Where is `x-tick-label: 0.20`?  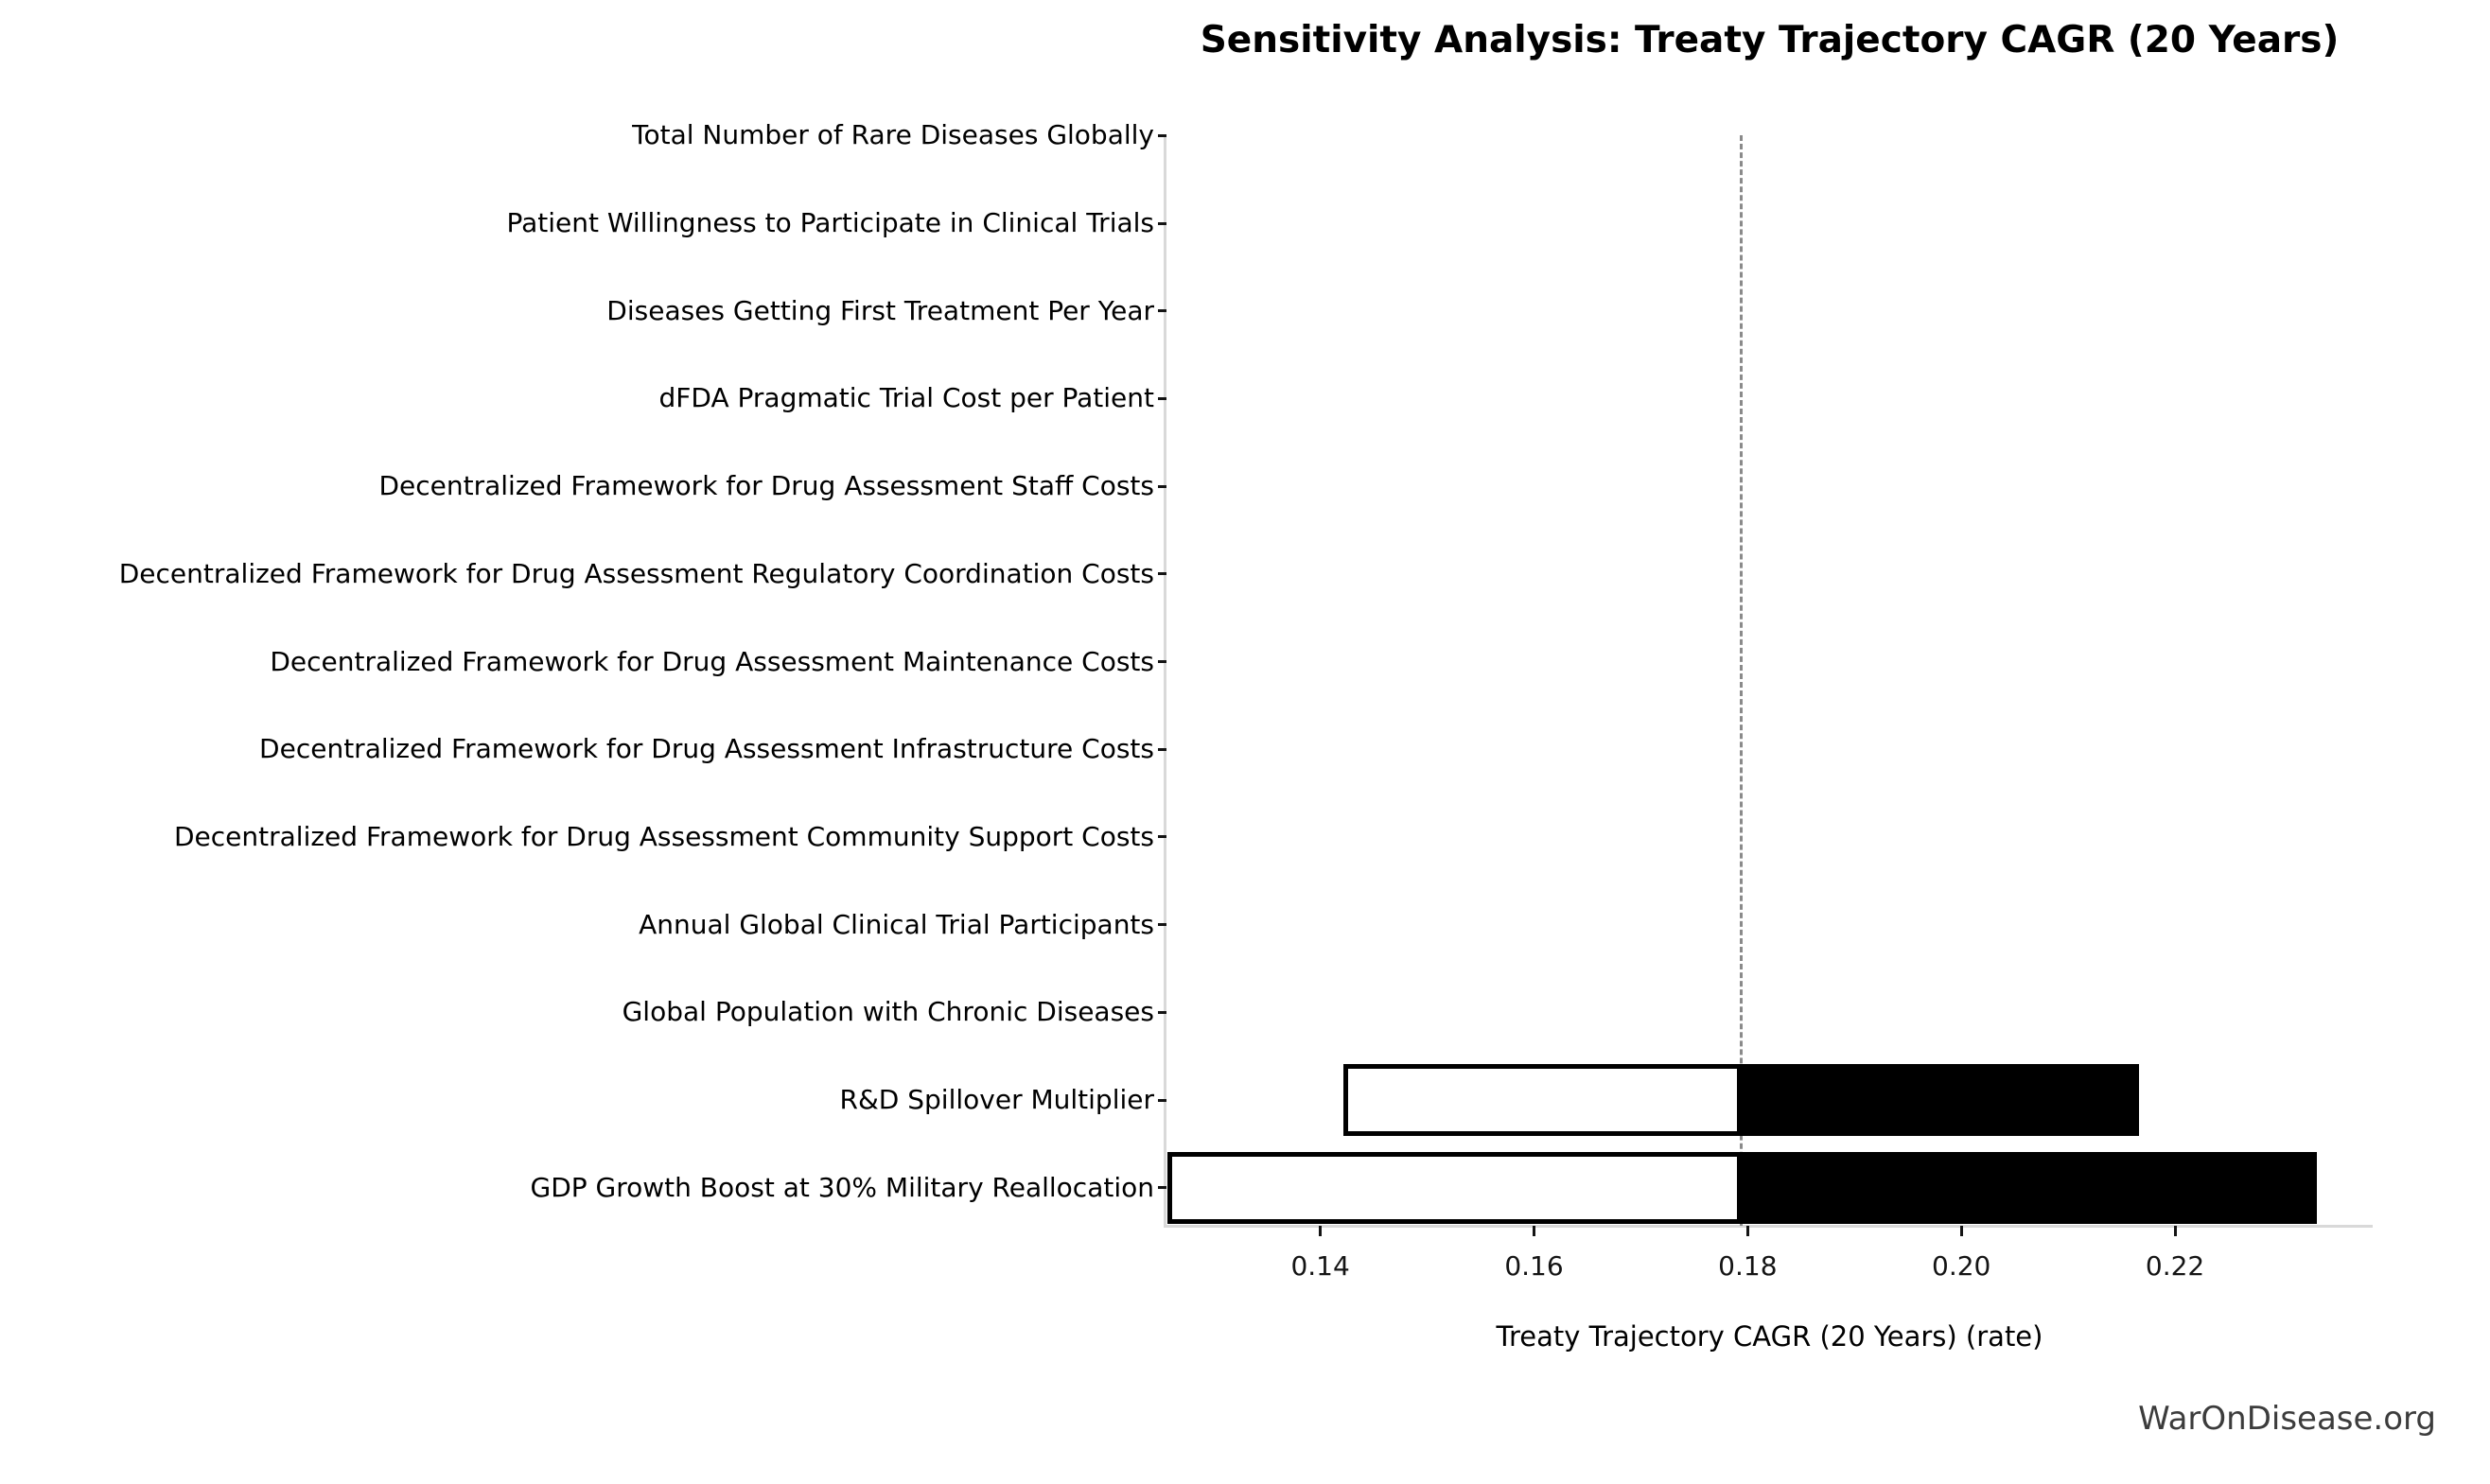 x-tick-label: 0.20 is located at coordinates (1961, 1266).